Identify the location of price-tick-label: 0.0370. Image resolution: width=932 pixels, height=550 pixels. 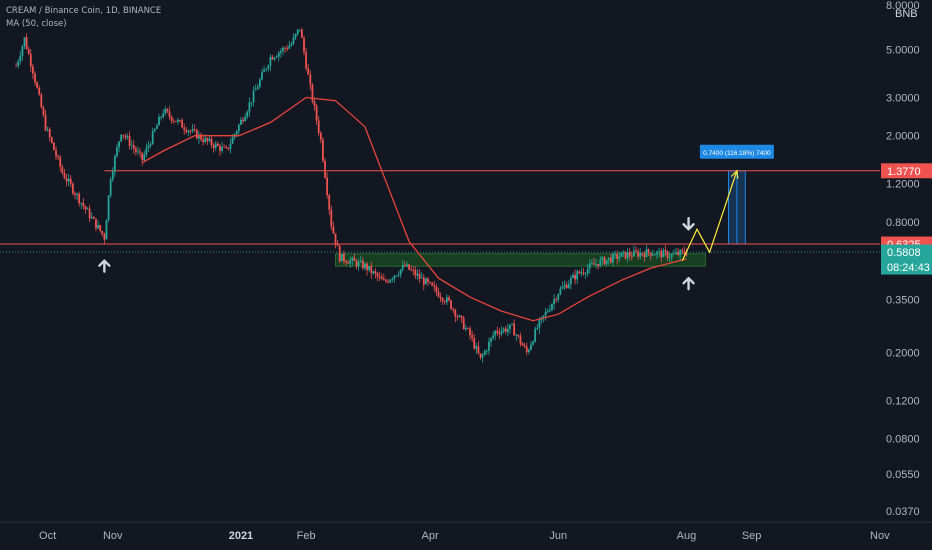
(903, 512).